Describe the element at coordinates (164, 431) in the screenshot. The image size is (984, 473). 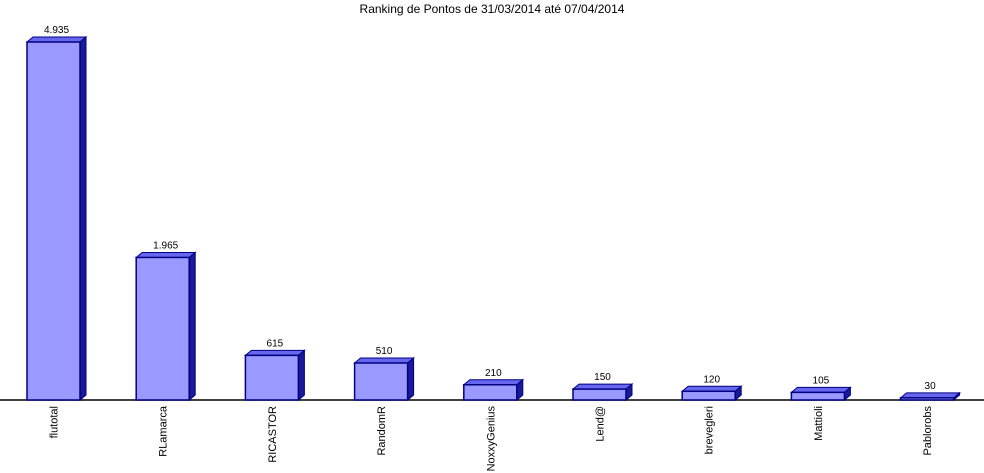
I see `x-tick-label: RLamarca` at that location.